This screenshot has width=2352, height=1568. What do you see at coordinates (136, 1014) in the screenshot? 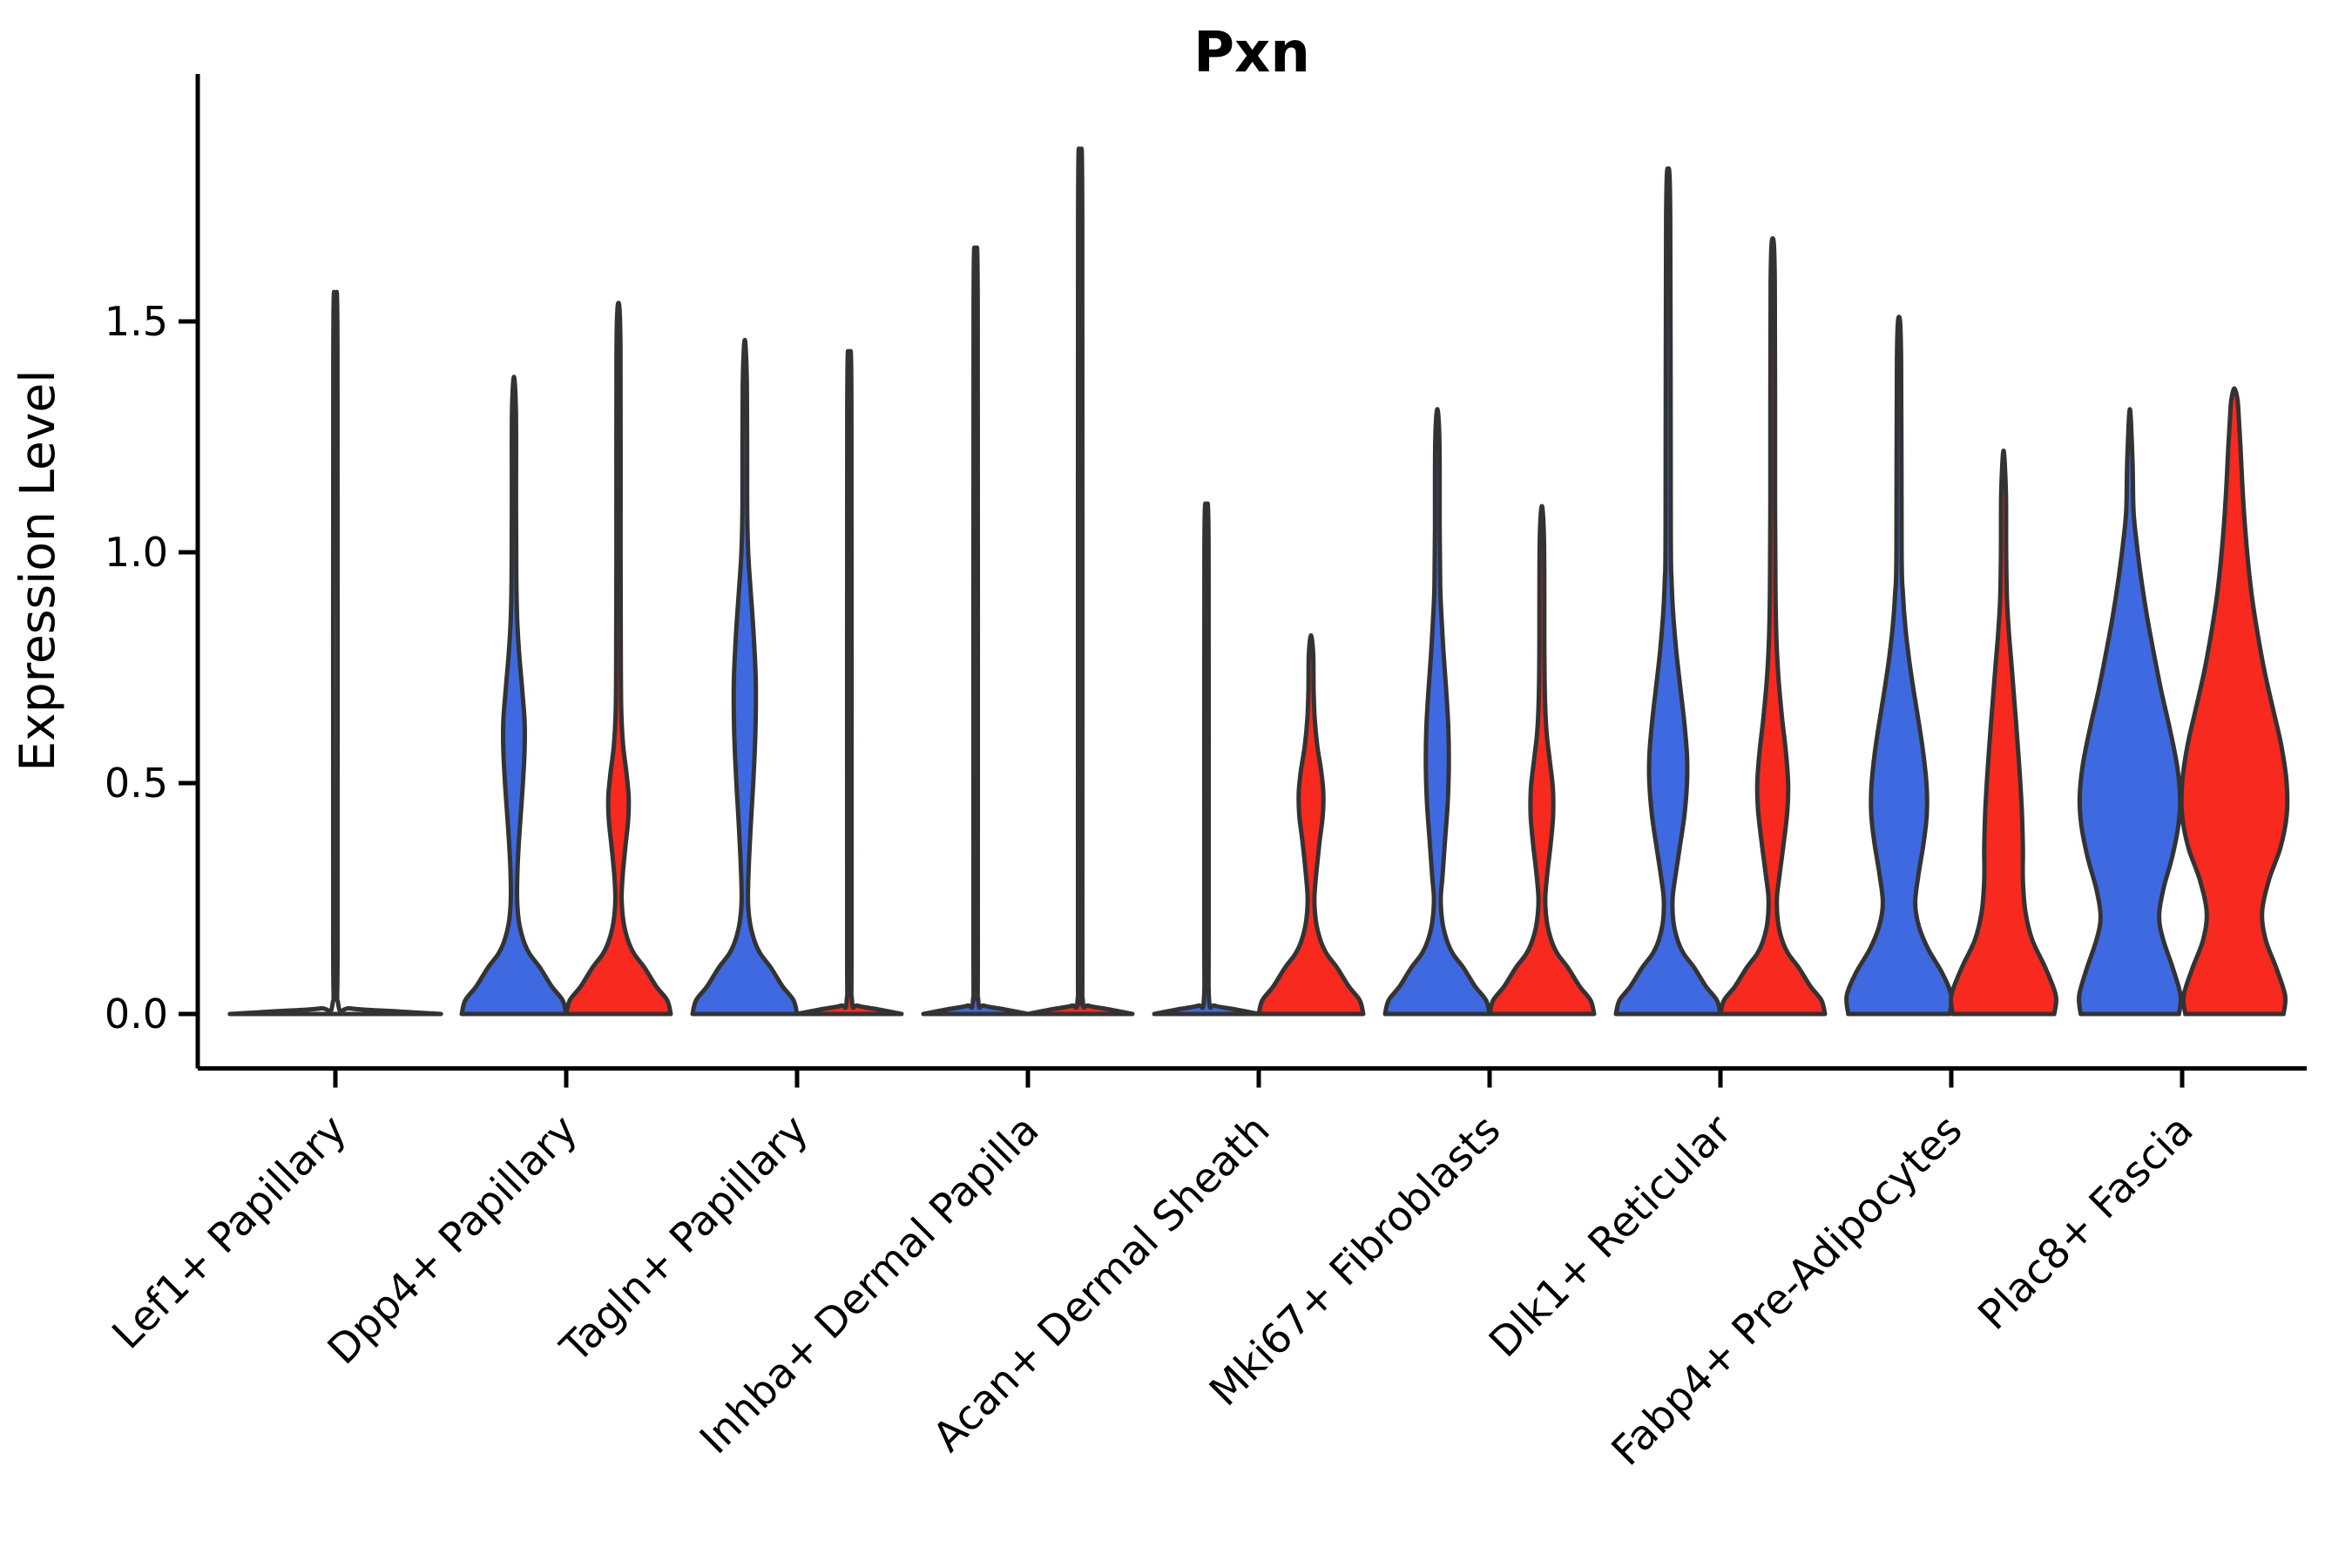
I see `y-tick-label: 0.0` at bounding box center [136, 1014].